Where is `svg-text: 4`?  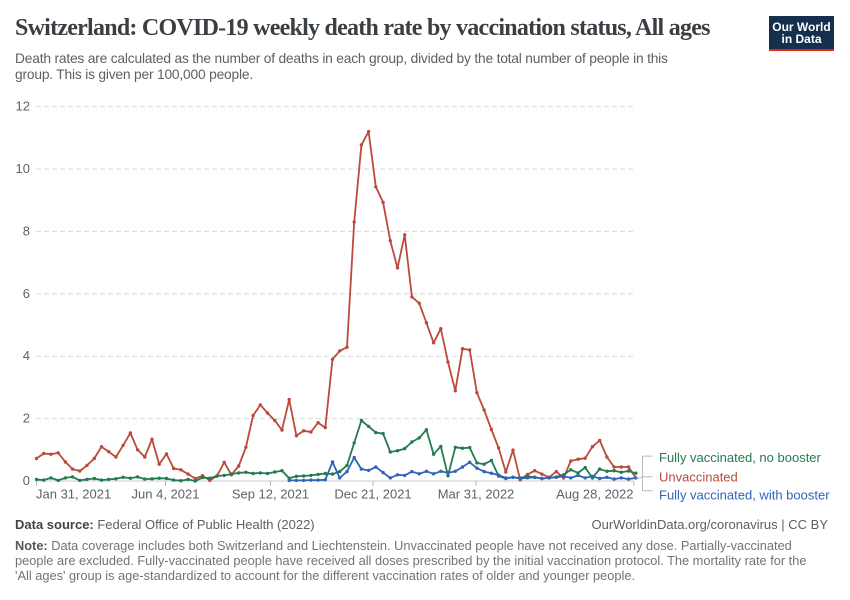
svg-text: 4 is located at coordinates (26, 355).